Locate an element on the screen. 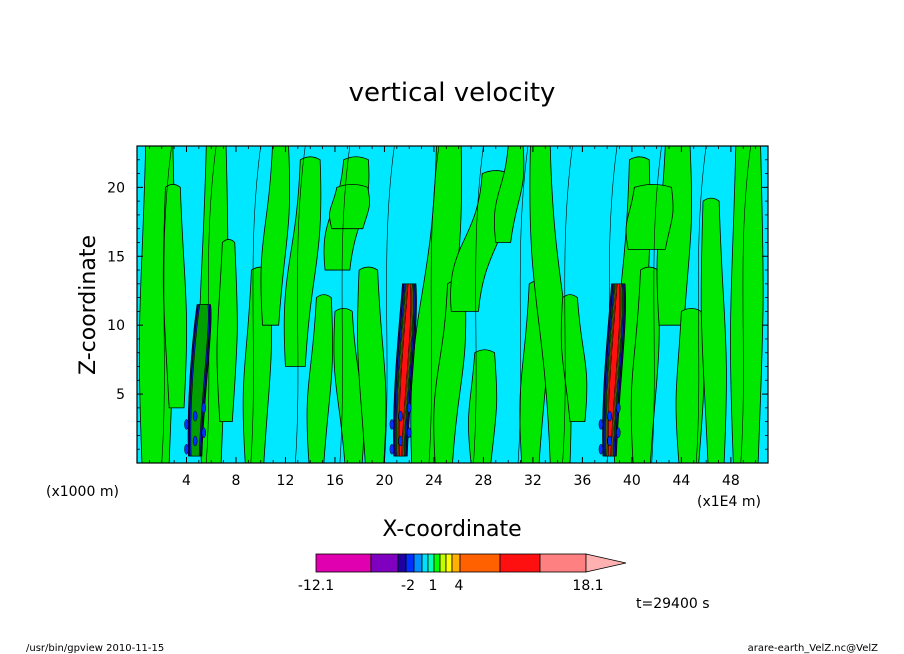 The height and width of the screenshot is (654, 904). updraft-columns is located at coordinates (405, 370).